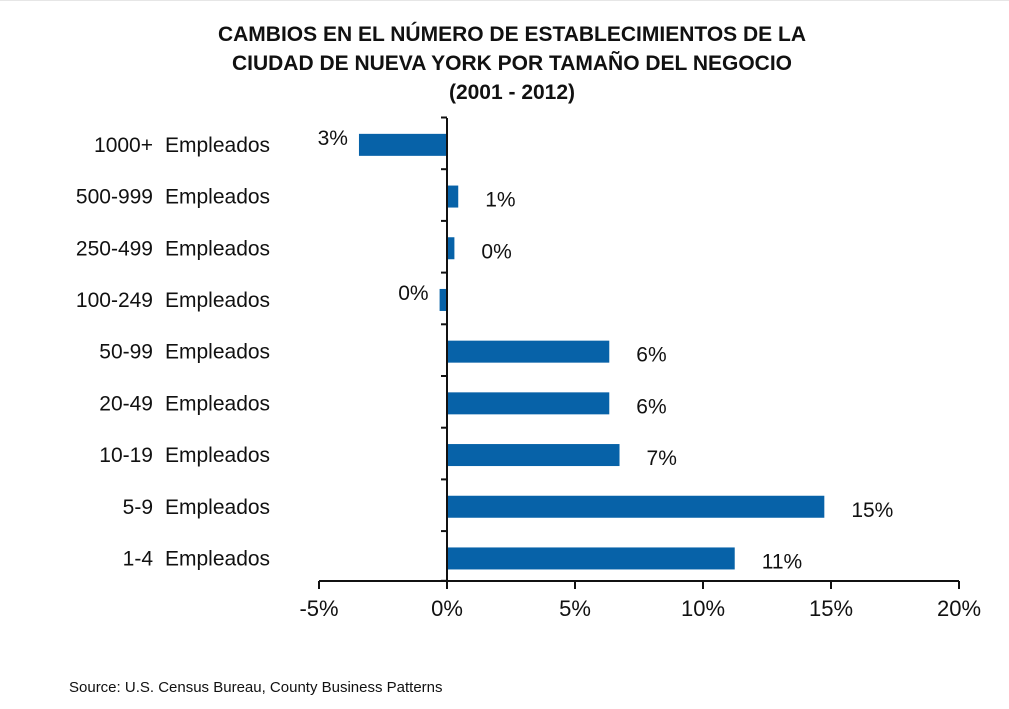 This screenshot has height=709, width=1009. I want to click on x-tick-label: 20%, so click(959, 608).